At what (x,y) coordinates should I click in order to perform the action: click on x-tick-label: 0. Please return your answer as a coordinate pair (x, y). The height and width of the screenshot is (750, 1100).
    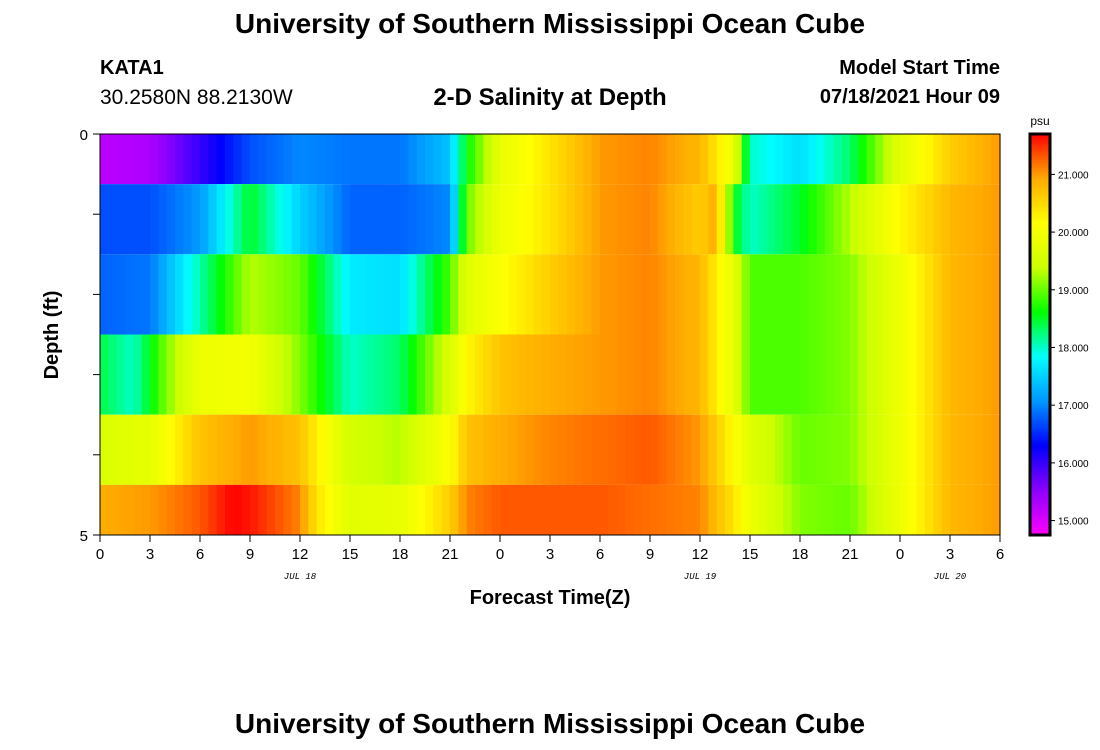
    Looking at the image, I should click on (100, 554).